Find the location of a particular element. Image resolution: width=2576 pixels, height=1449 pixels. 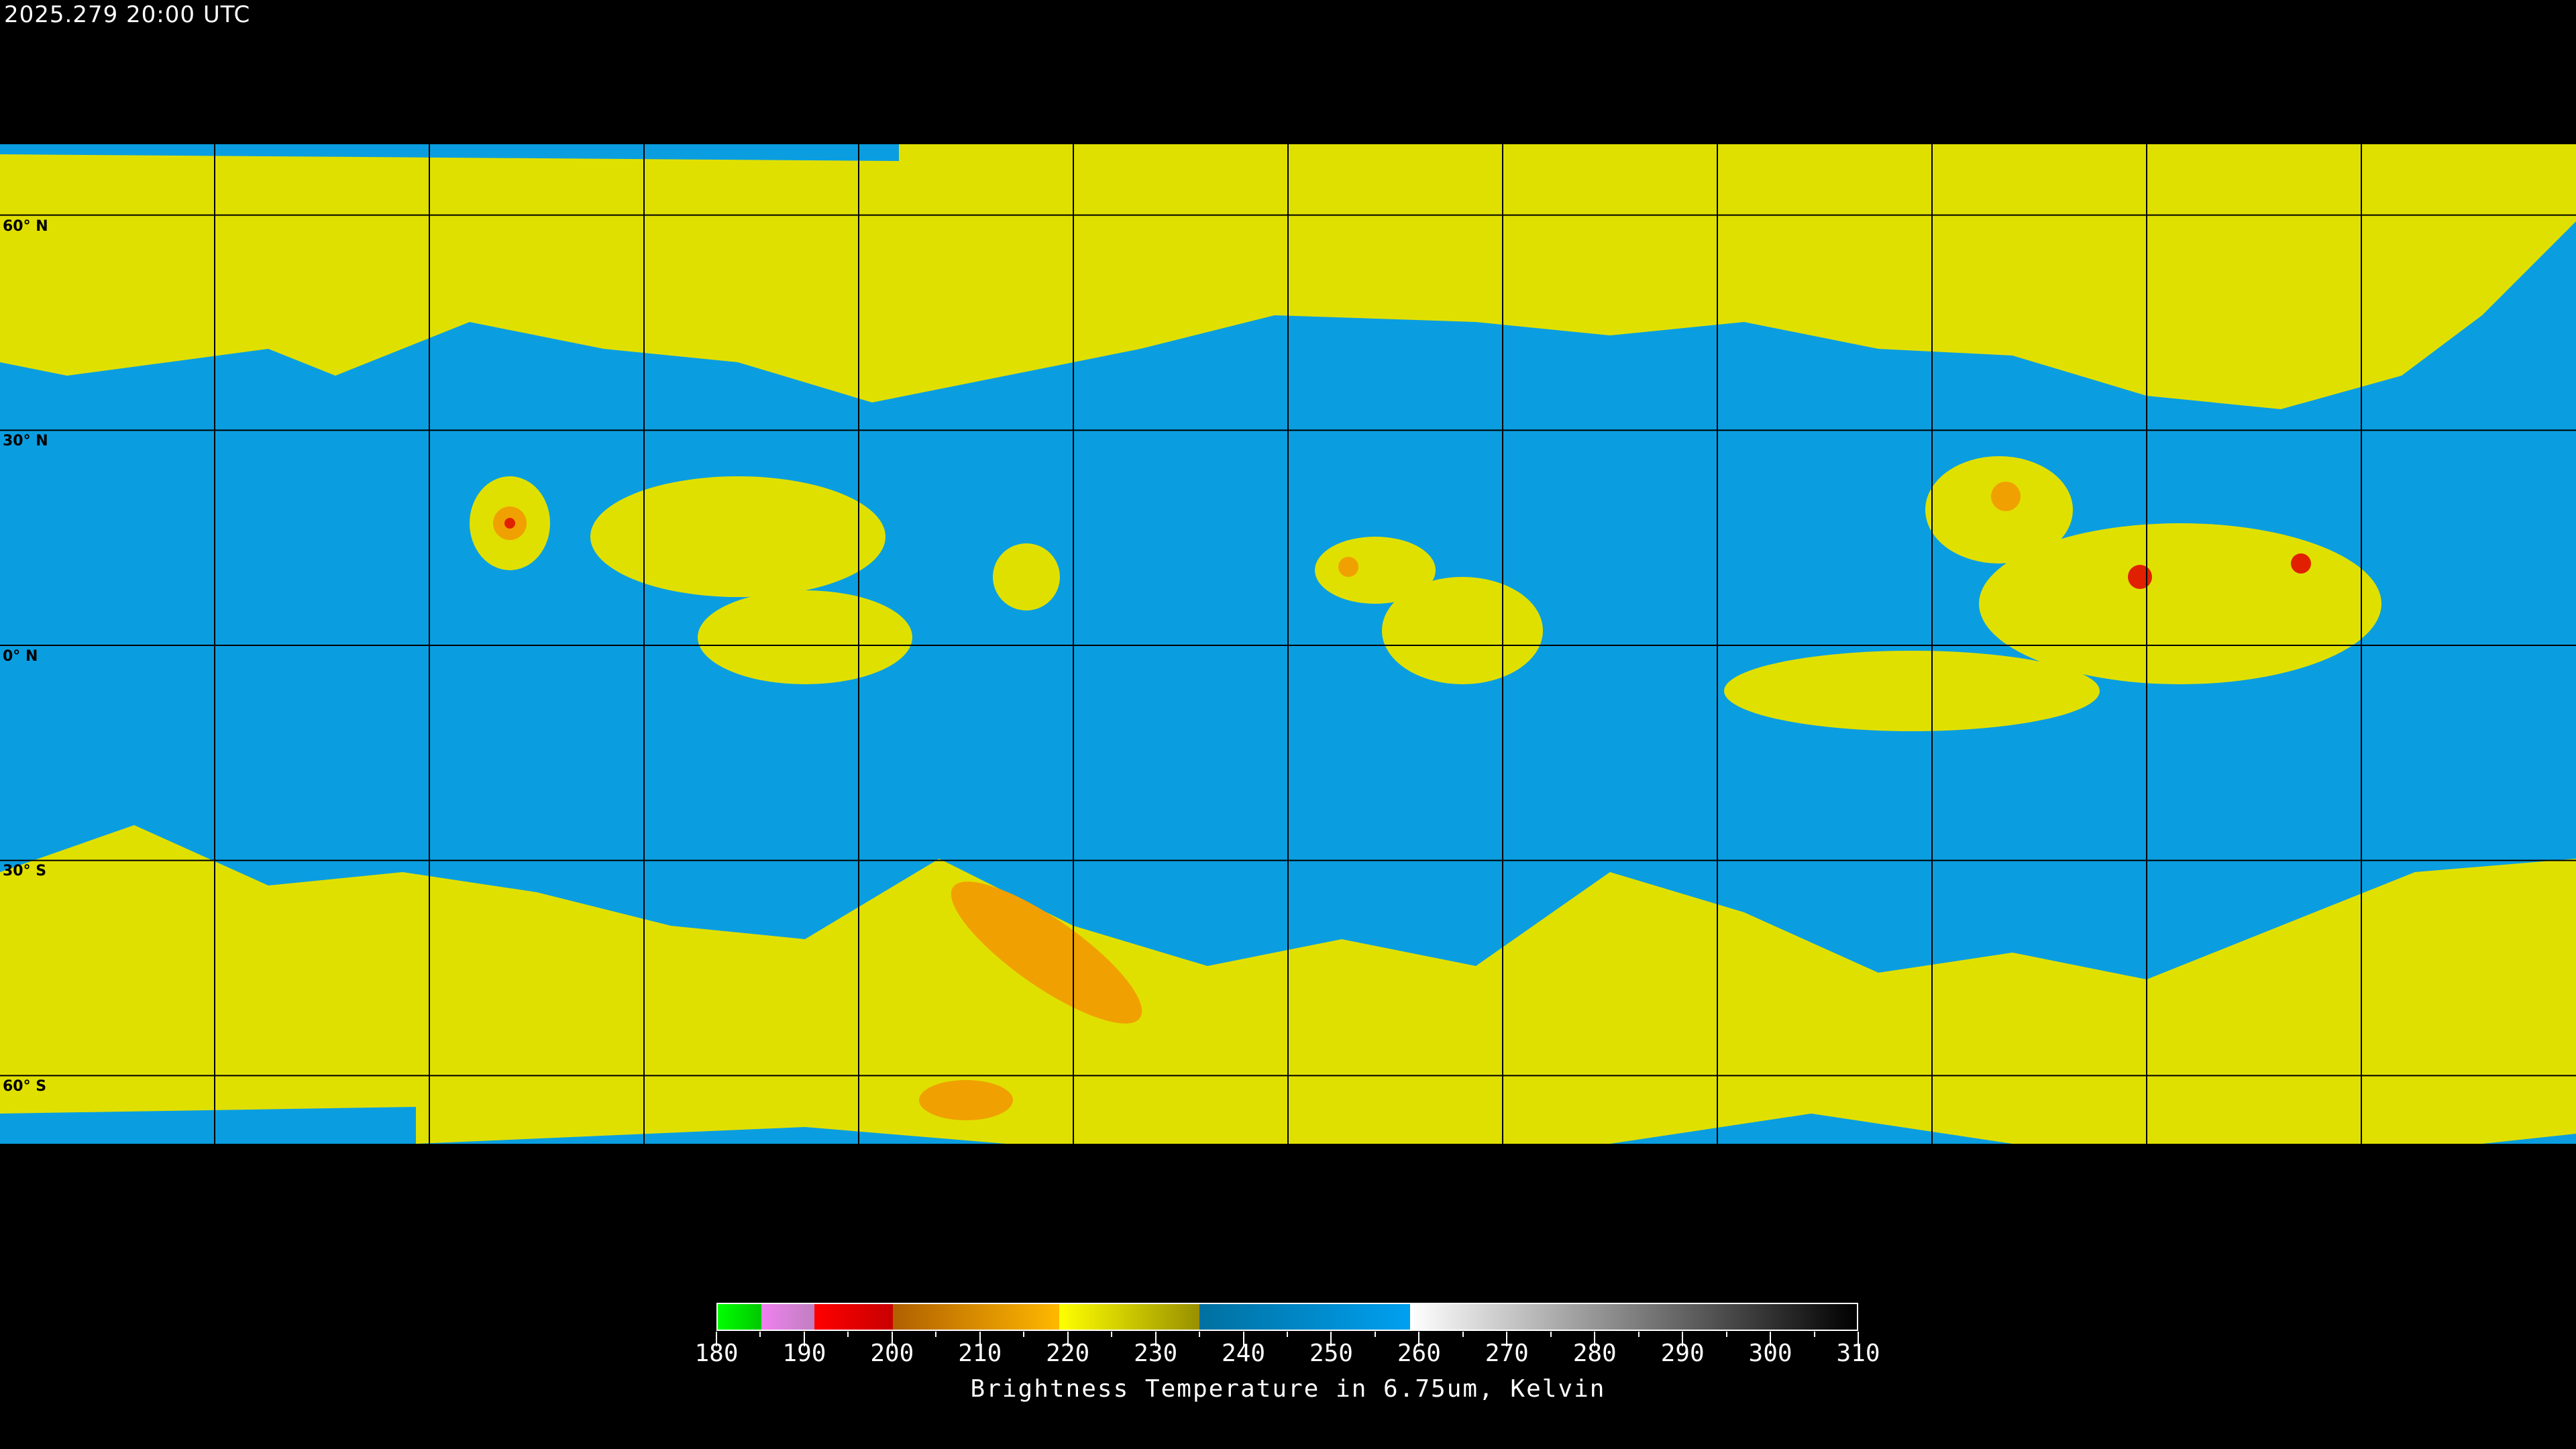

lat-label-60s: 60° S is located at coordinates (25, 1086).